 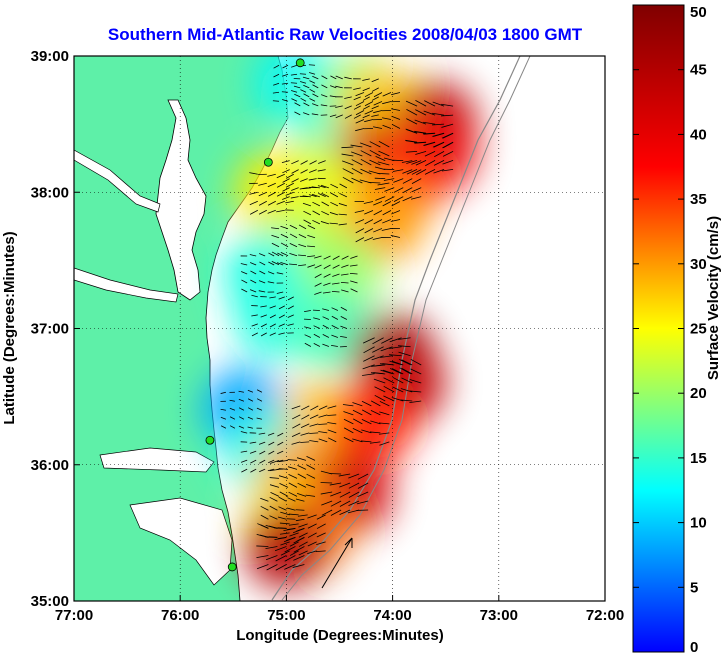 What do you see at coordinates (392, 615) in the screenshot?
I see `x-tick-label: 74:00` at bounding box center [392, 615].